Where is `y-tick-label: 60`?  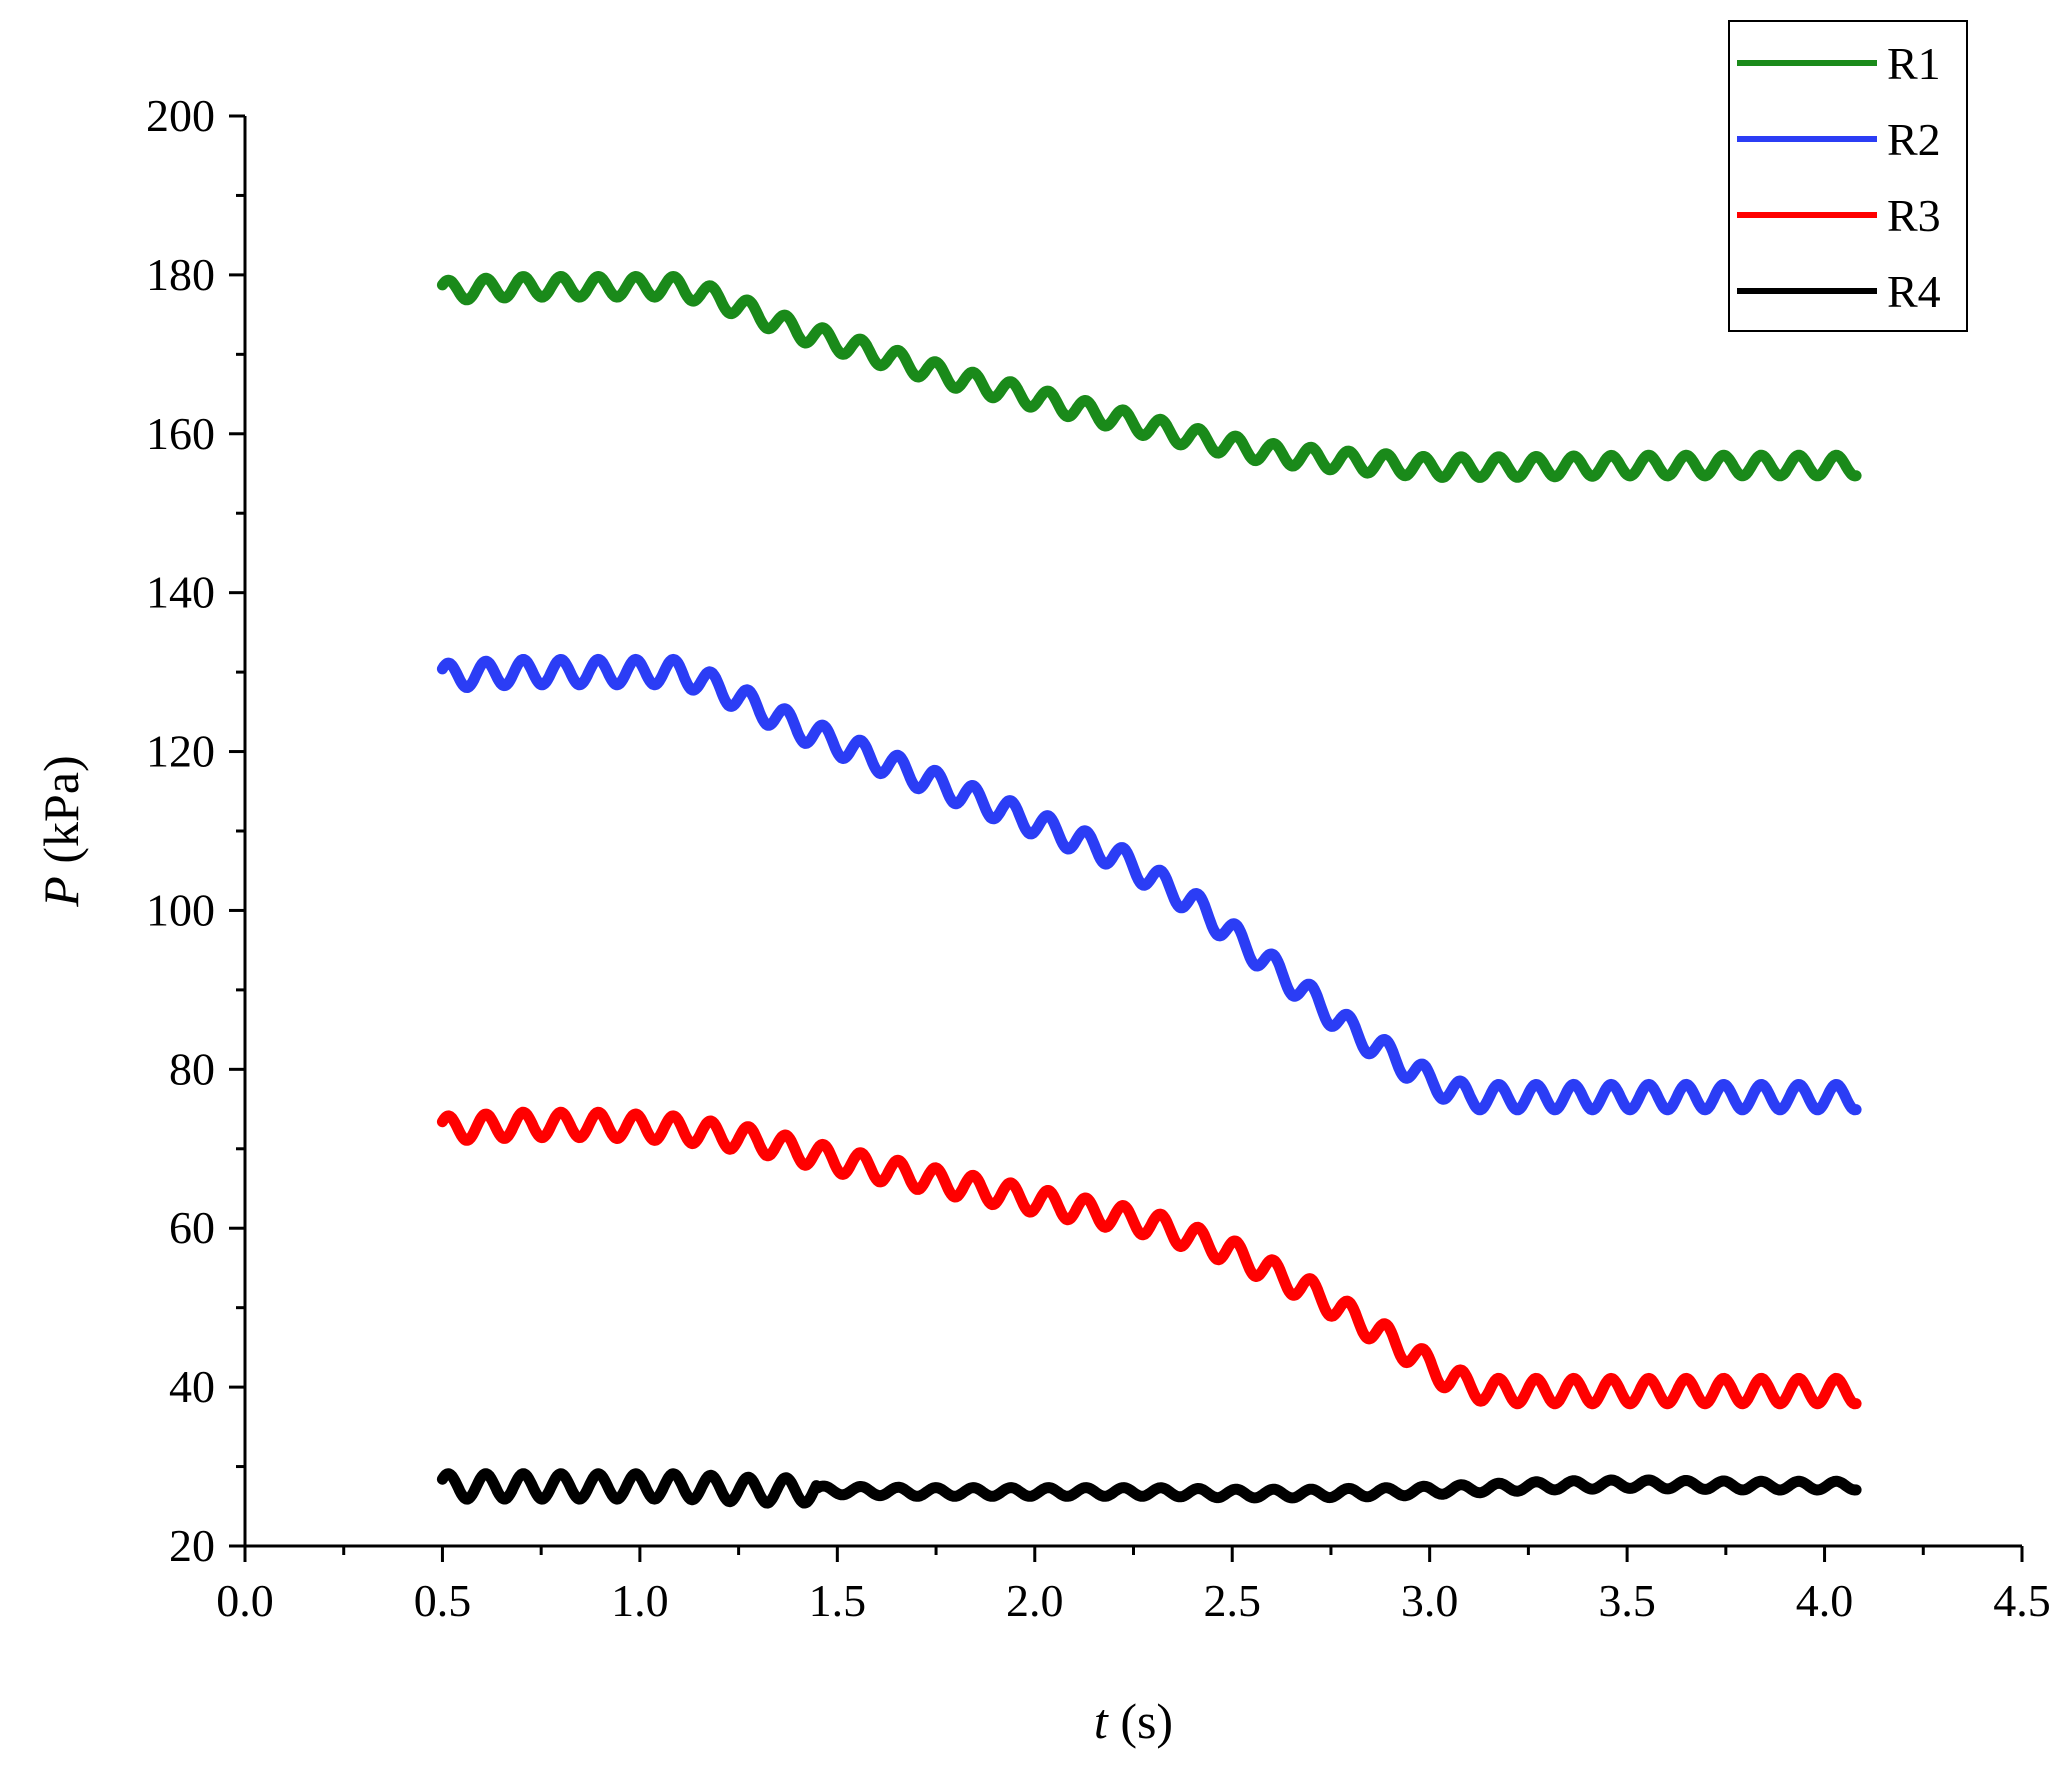 y-tick-label: 60 is located at coordinates (192, 1227).